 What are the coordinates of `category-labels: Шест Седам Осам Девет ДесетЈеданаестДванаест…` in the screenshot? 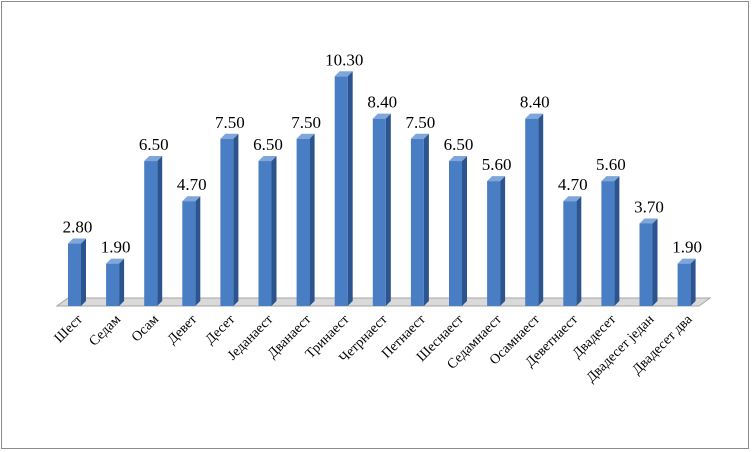 It's located at (374, 349).